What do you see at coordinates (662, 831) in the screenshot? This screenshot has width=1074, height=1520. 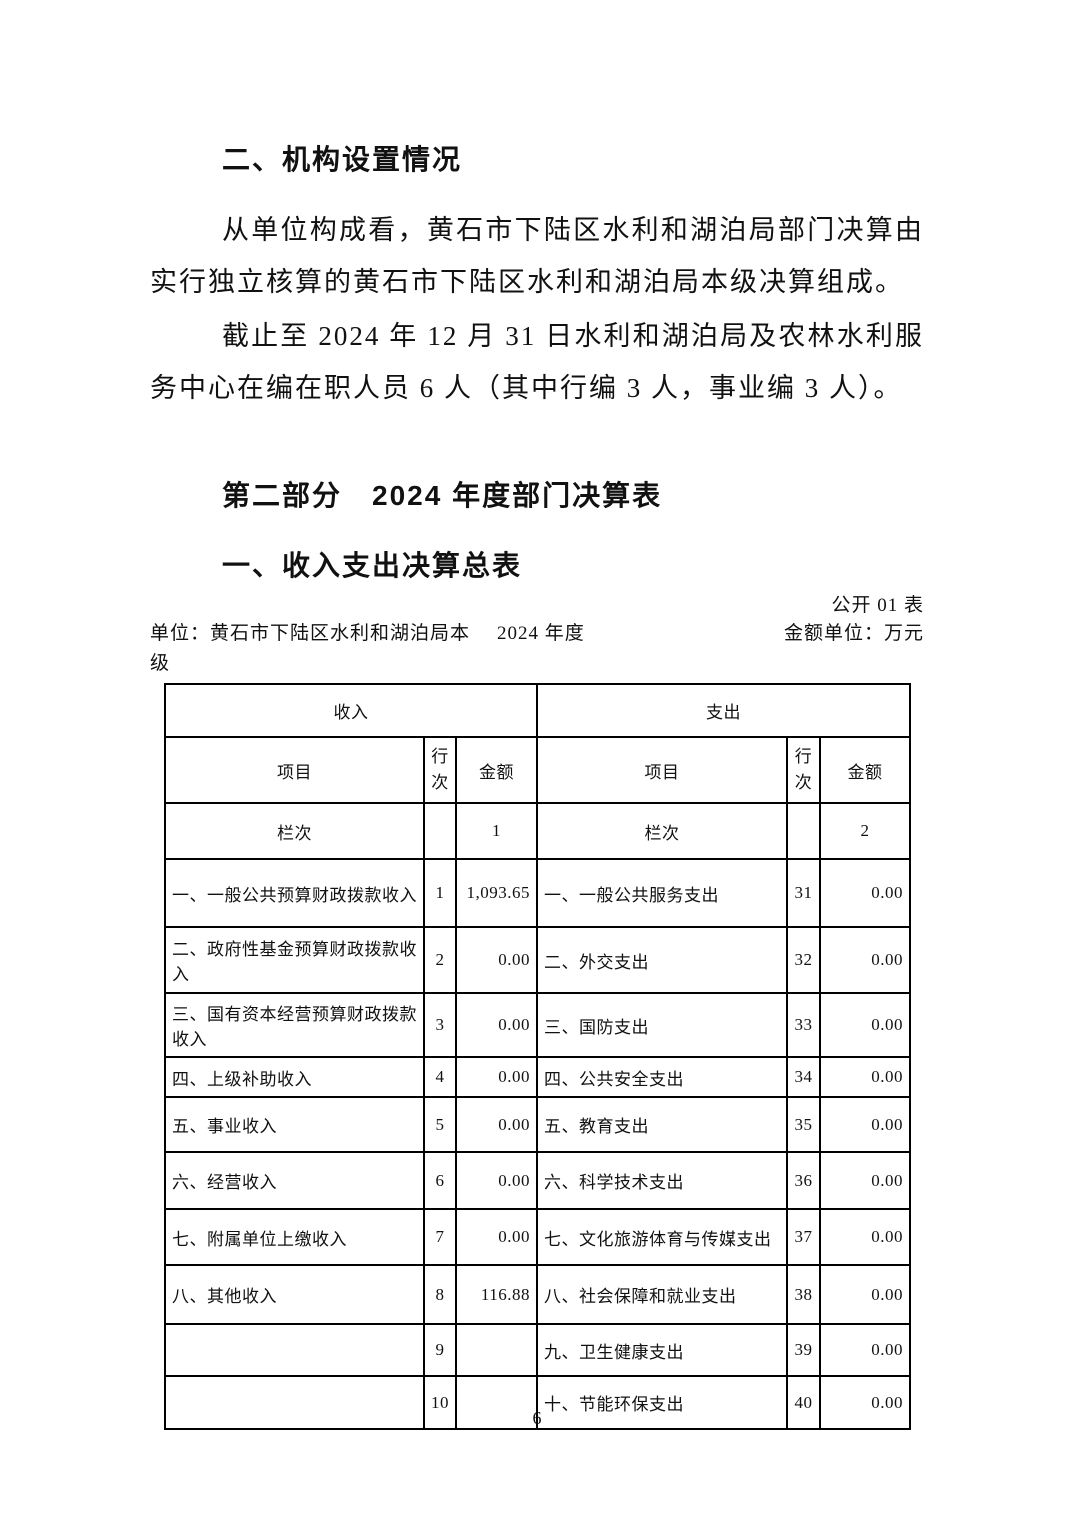 I see `expense-lanci-label: 栏次` at bounding box center [662, 831].